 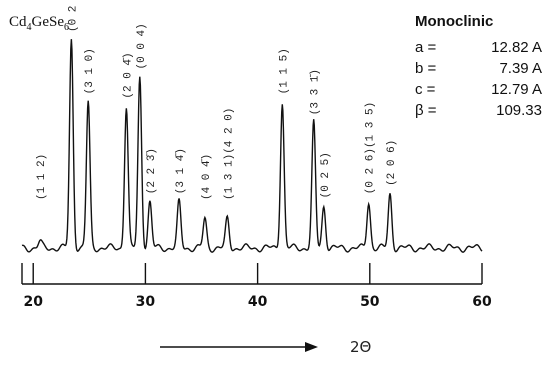 What do you see at coordinates (370, 302) in the screenshot?
I see `x-tick-label: 50` at bounding box center [370, 302].